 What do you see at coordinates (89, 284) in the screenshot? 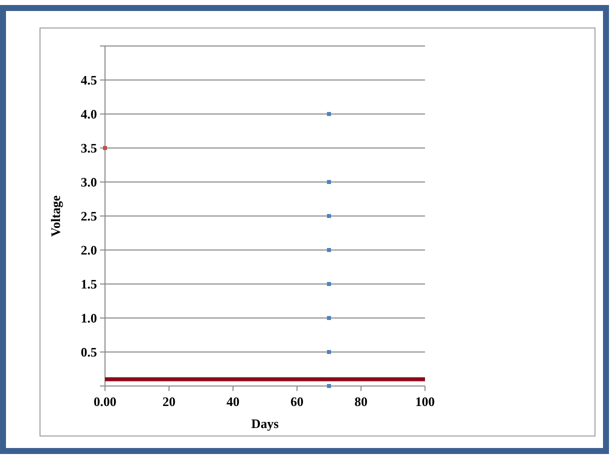
I see `y-tick-label: 1.5` at bounding box center [89, 284].